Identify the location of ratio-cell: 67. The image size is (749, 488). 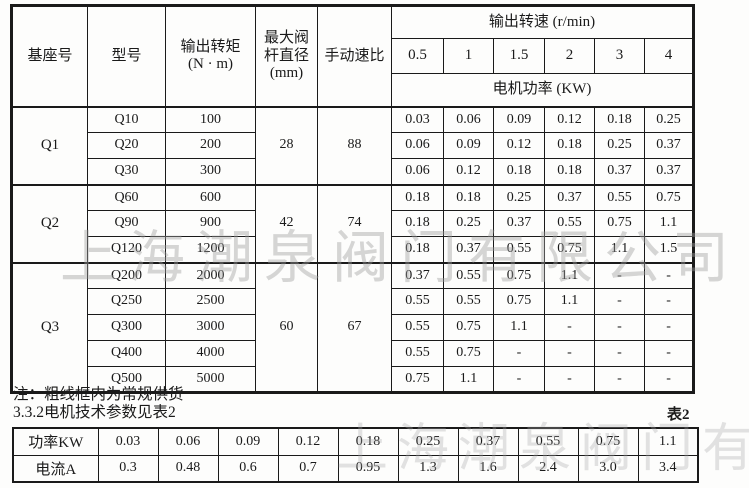
(354, 327).